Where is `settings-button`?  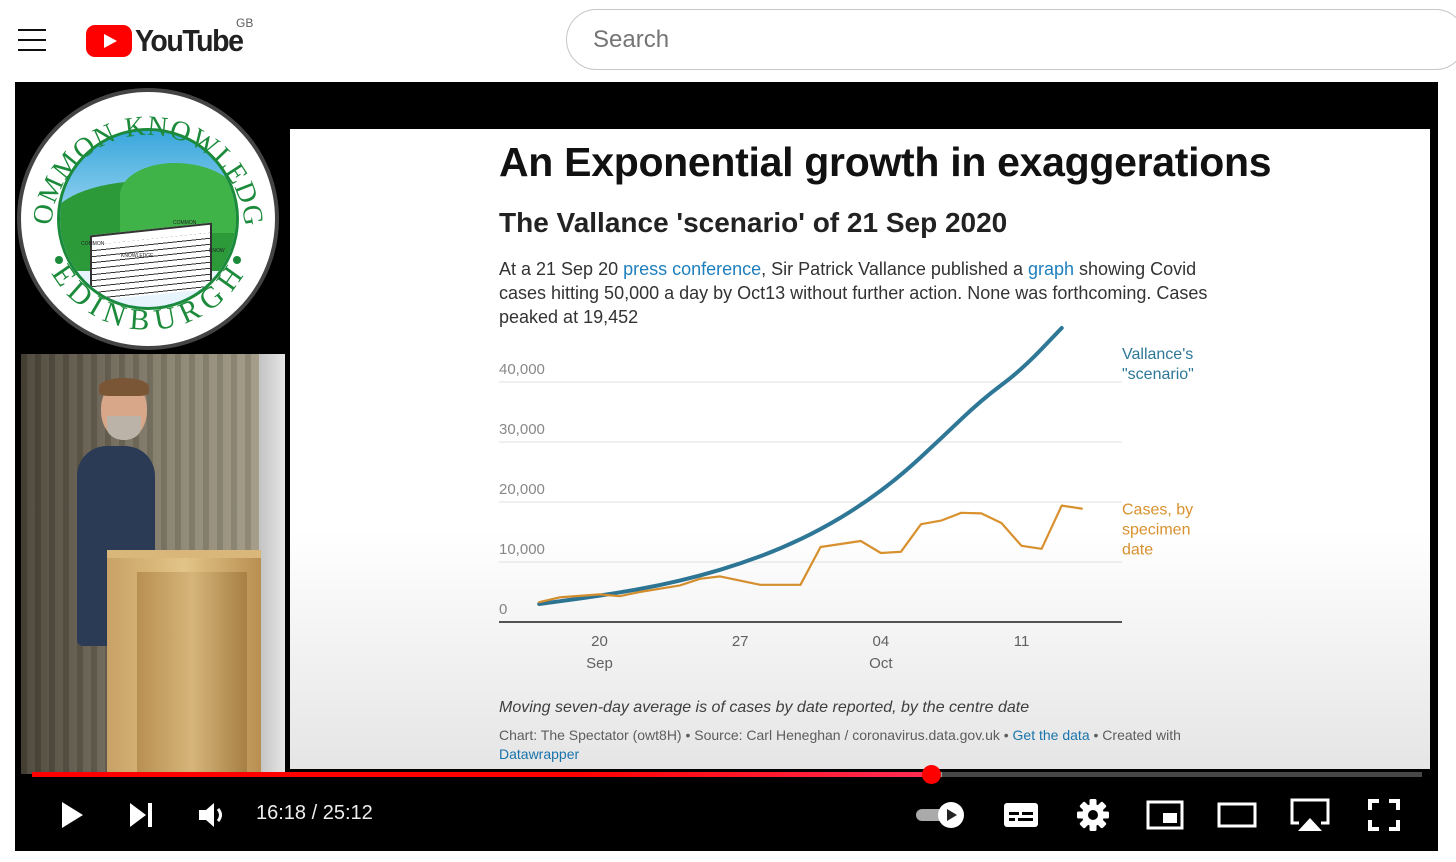
settings-button is located at coordinates (1093, 815).